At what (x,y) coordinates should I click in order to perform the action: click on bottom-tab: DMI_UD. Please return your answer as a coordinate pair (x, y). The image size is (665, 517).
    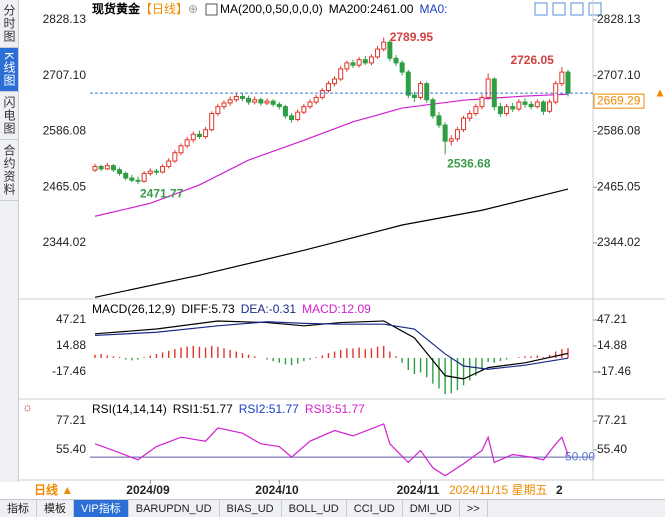
    Looking at the image, I should click on (431, 508).